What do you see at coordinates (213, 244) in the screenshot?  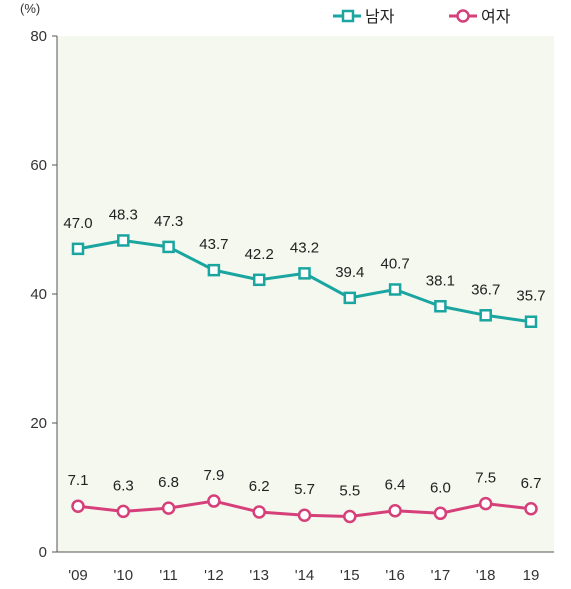 I see `data-label: 43.7` at bounding box center [213, 244].